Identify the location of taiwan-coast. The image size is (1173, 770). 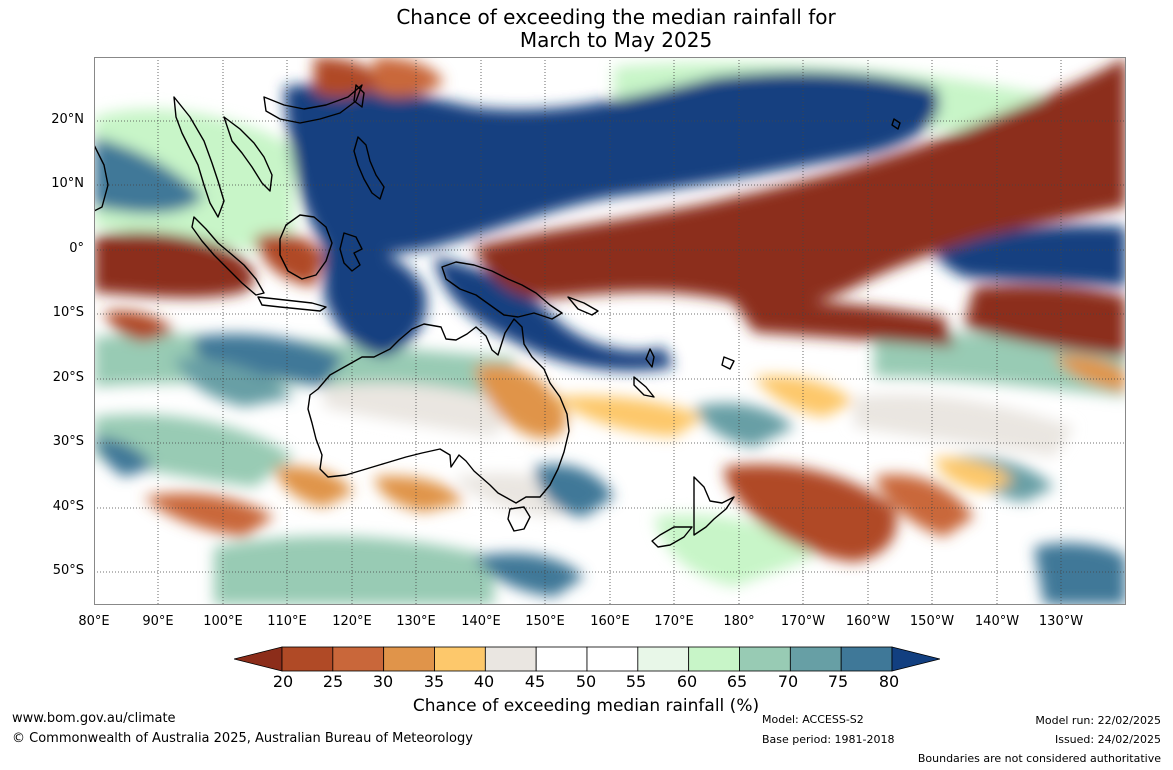
(359, 96).